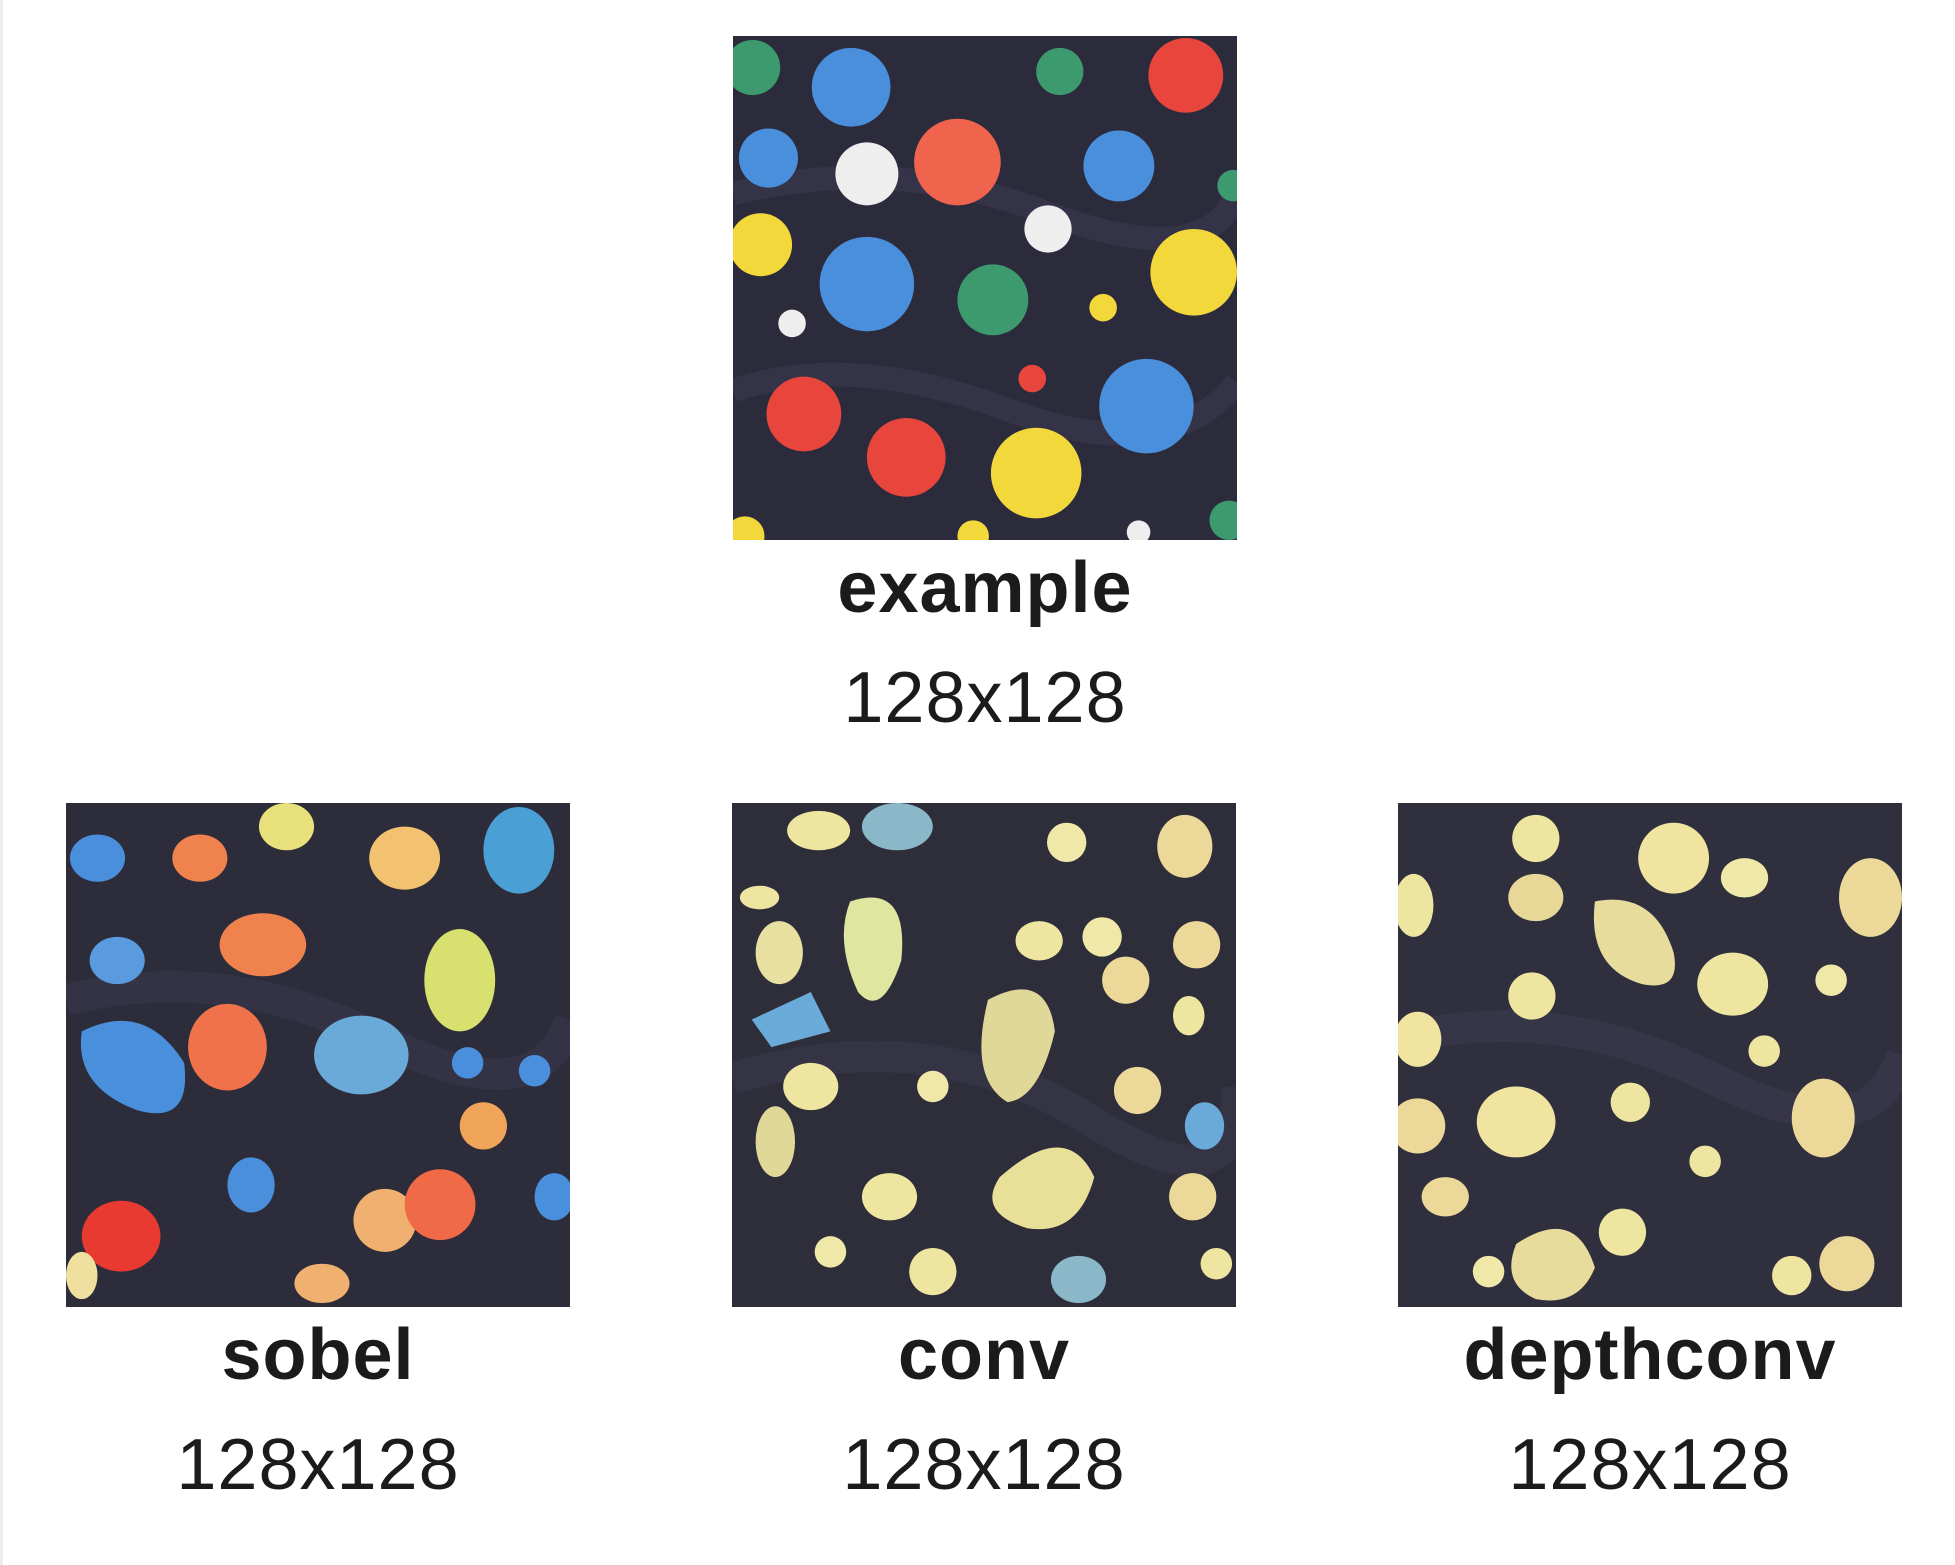 This screenshot has width=1955, height=1565. What do you see at coordinates (1, 782) in the screenshot?
I see `left-border` at bounding box center [1, 782].